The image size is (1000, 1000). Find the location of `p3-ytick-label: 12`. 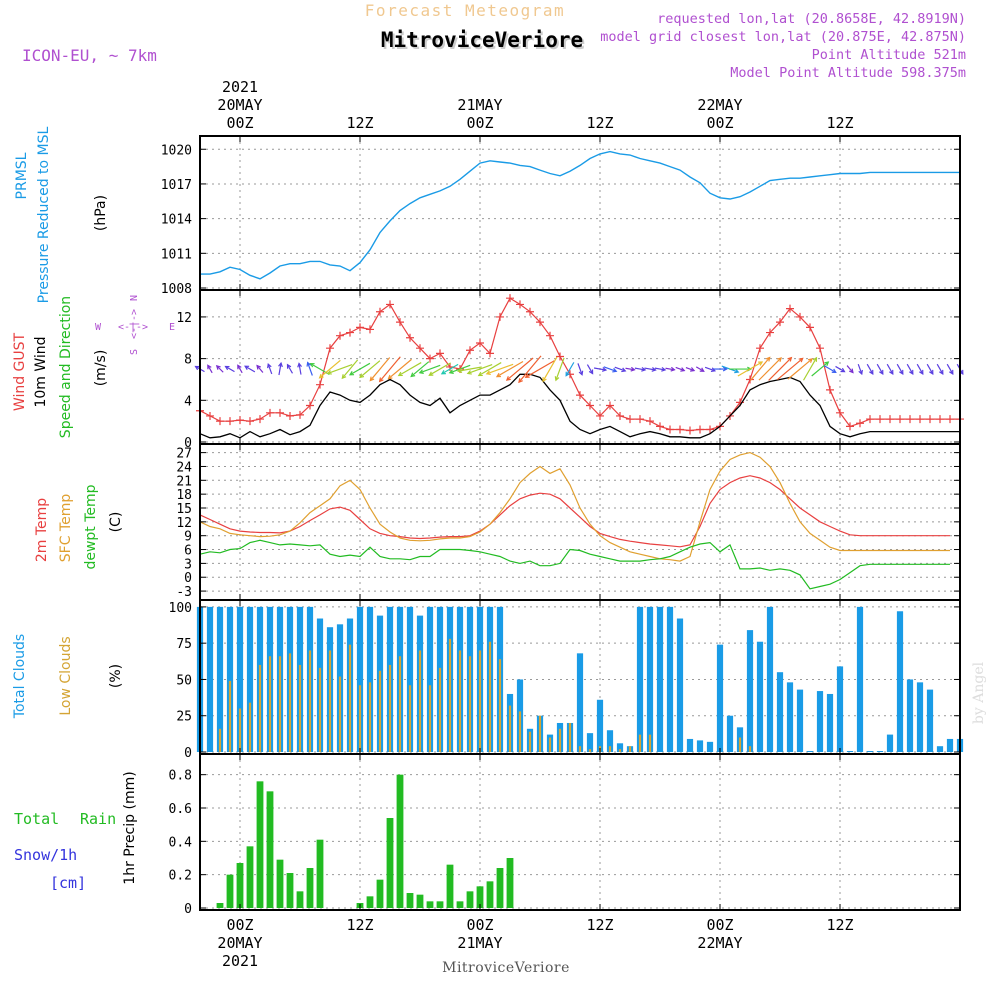

p3-ytick-label: 12 is located at coordinates (184, 523).